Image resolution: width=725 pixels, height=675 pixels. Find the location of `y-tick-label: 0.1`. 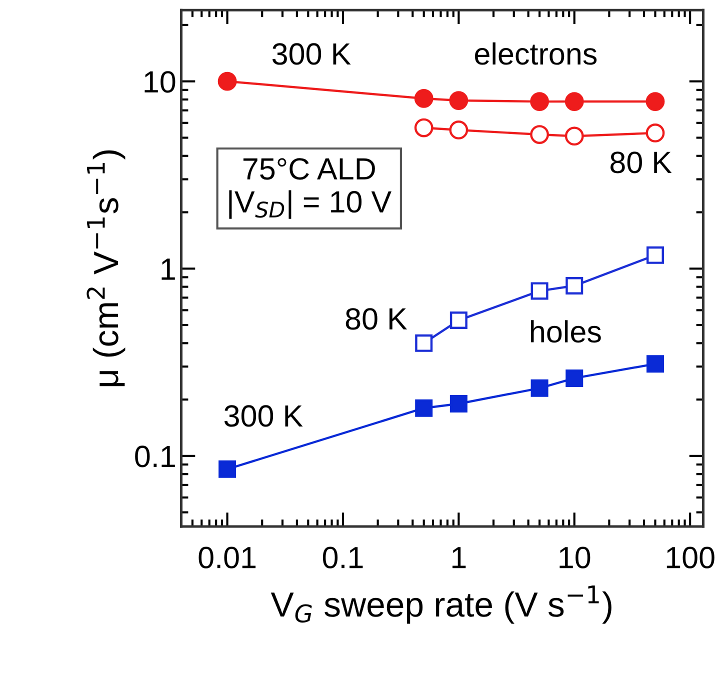

y-tick-label: 0.1 is located at coordinates (155, 457).